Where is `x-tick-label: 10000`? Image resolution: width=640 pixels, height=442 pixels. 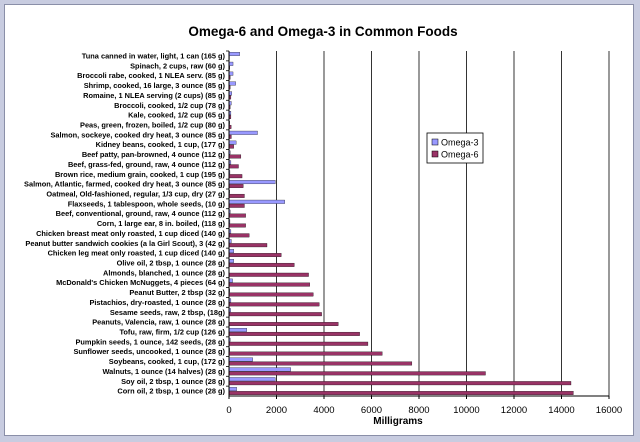
x-tick-label: 10000 is located at coordinates (466, 410).